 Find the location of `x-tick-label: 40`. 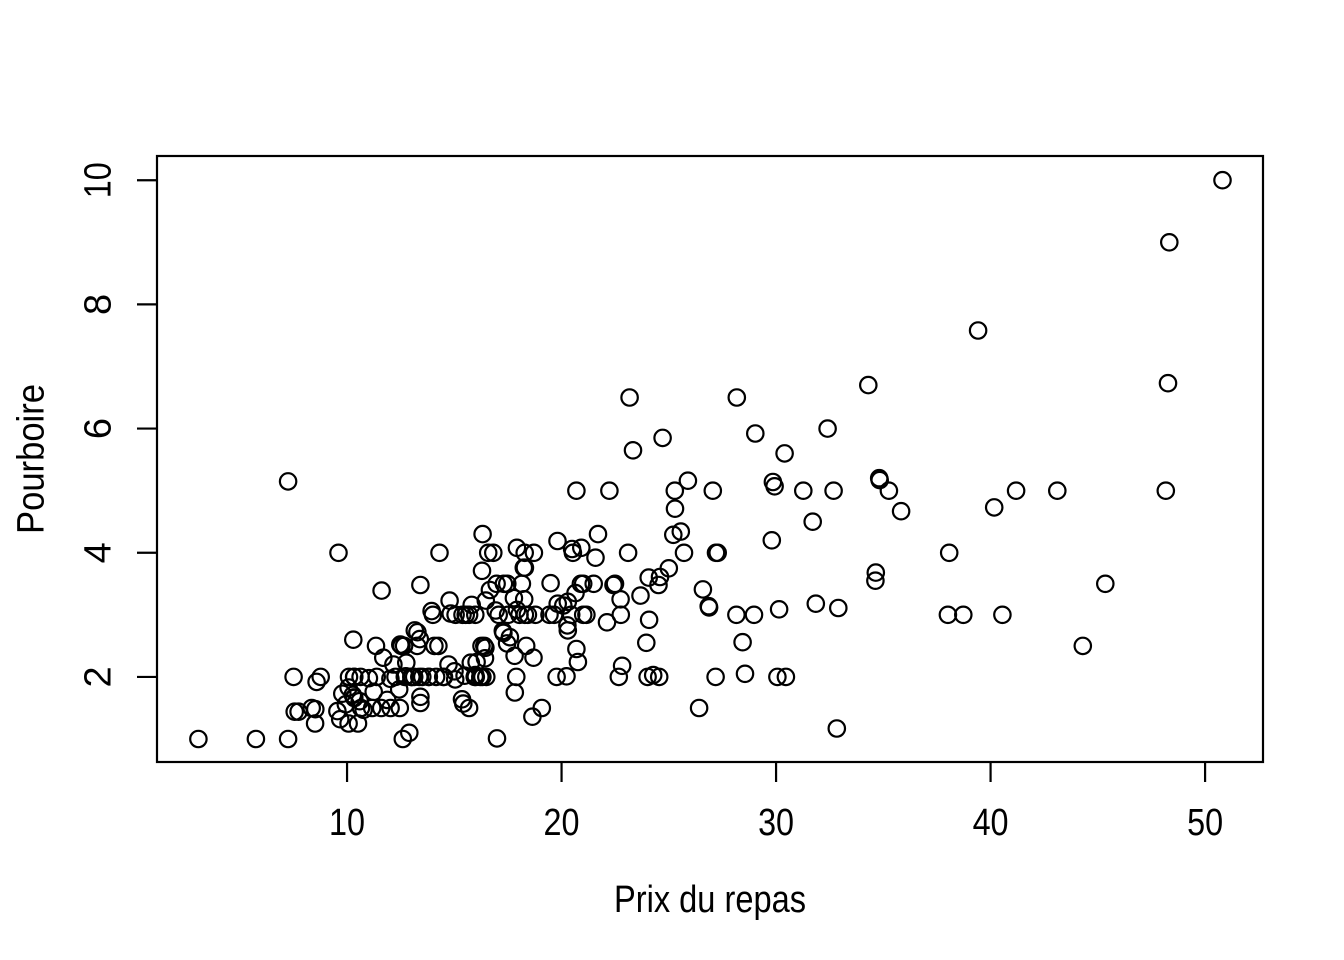

x-tick-label: 40 is located at coordinates (991, 823).